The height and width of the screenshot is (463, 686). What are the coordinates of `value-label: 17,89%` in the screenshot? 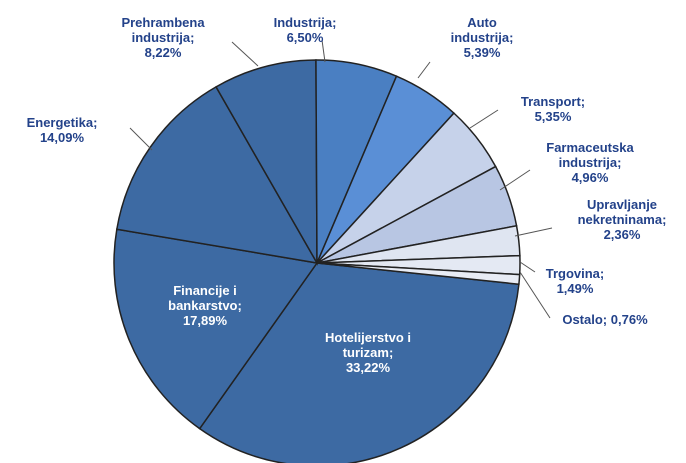 It's located at (205, 320).